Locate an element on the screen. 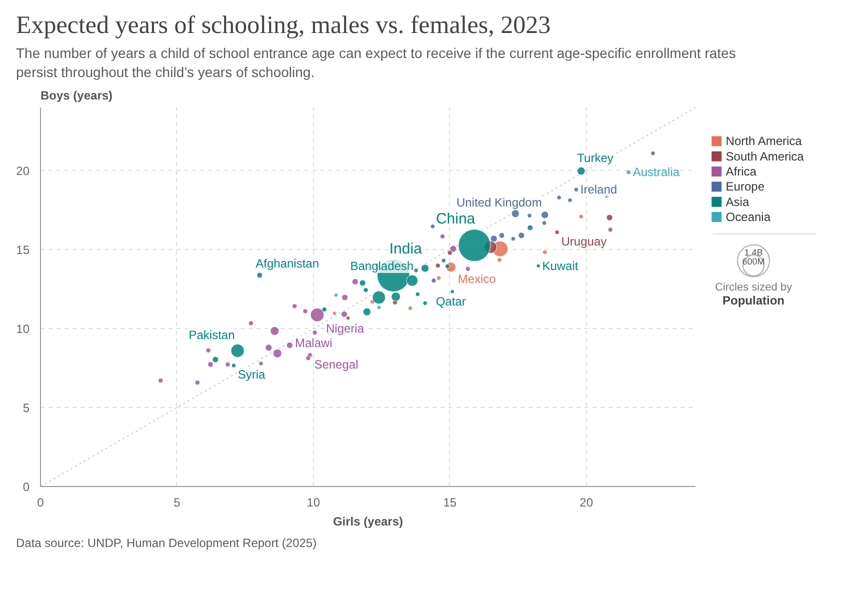  annotation: Syria is located at coordinates (252, 375).